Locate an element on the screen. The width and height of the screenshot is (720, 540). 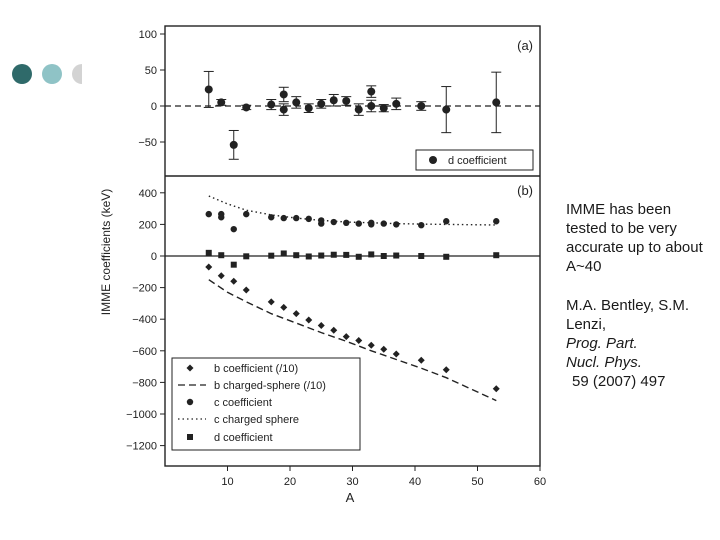
y-tick-label-b: 400 is located at coordinates (148, 194).